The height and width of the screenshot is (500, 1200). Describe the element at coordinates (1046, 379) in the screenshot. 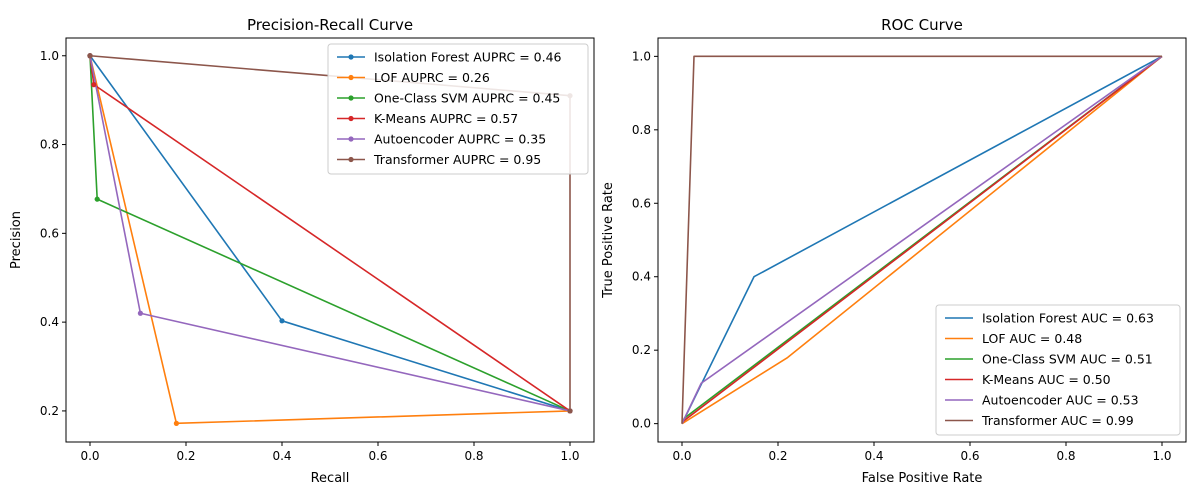

I see `legend-label: K-Means AUC = 0.50` at that location.